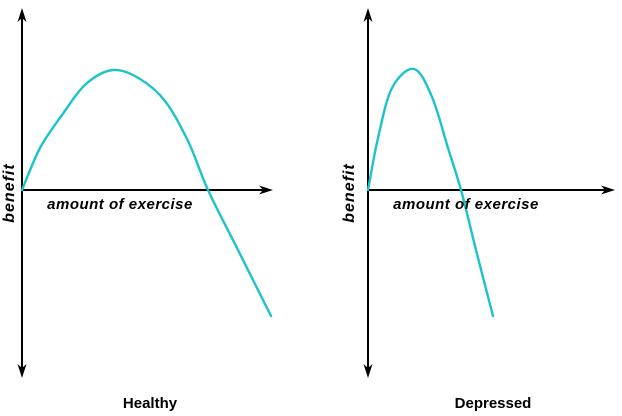 The width and height of the screenshot is (622, 416). I want to click on benefit-curve-depressed, so click(430, 192).